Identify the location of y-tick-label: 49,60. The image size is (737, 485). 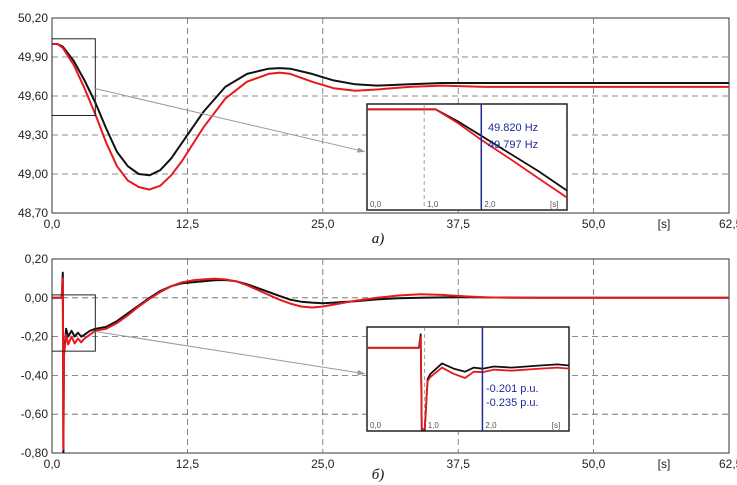
(33, 96).